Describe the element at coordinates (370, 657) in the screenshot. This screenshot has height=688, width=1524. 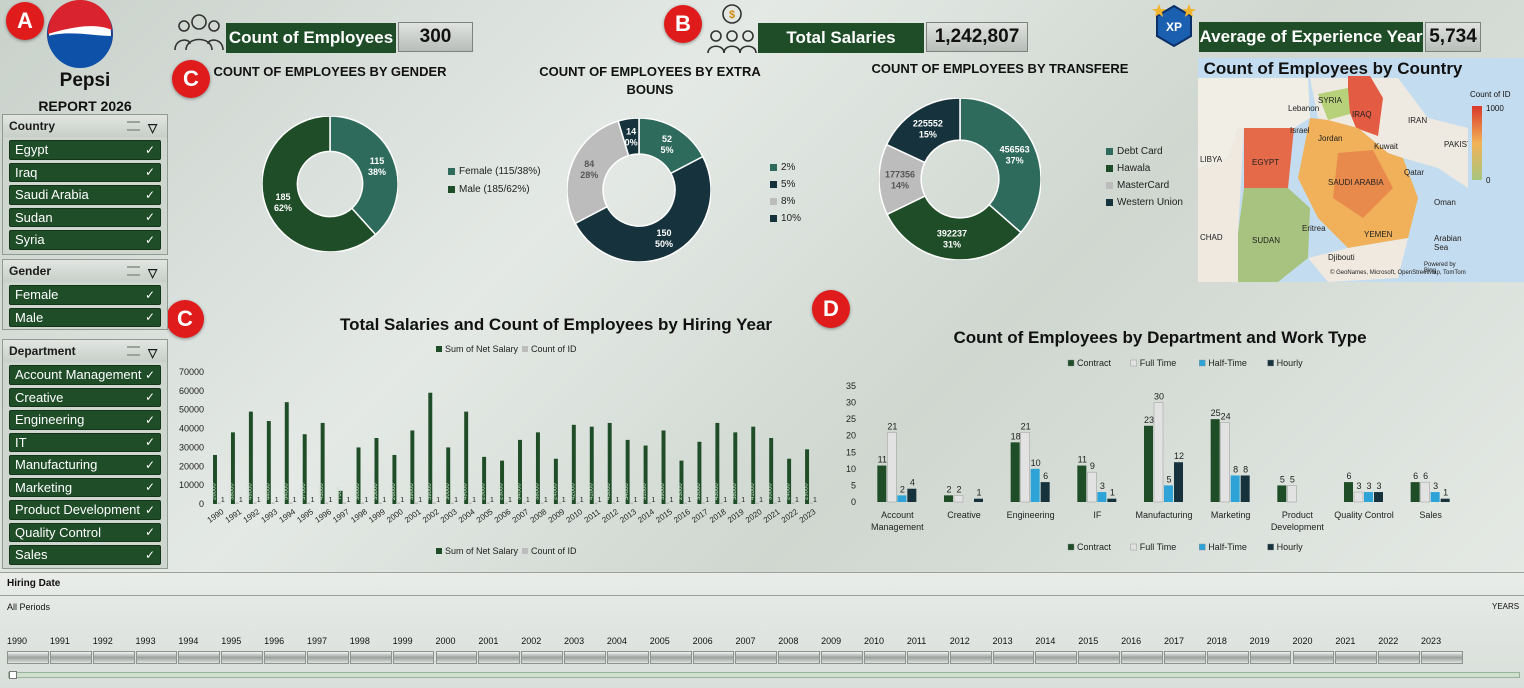
I see `timeline-year-block-1998` at that location.